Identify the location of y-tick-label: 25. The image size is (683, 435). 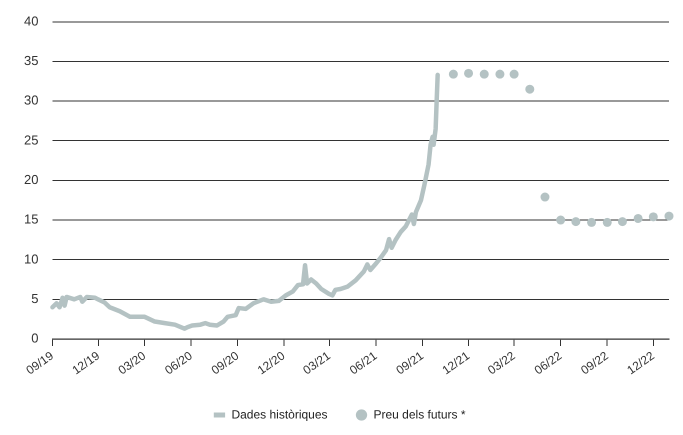
(31, 140).